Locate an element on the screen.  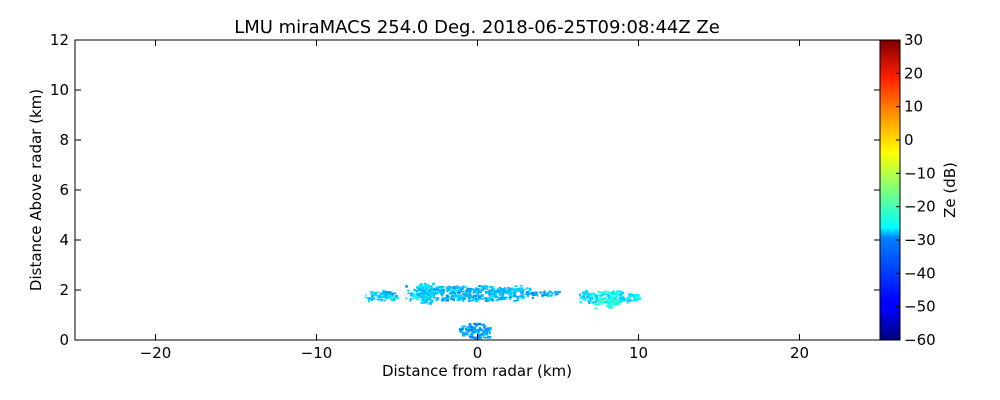
x-tick-label: 10 is located at coordinates (638, 353).